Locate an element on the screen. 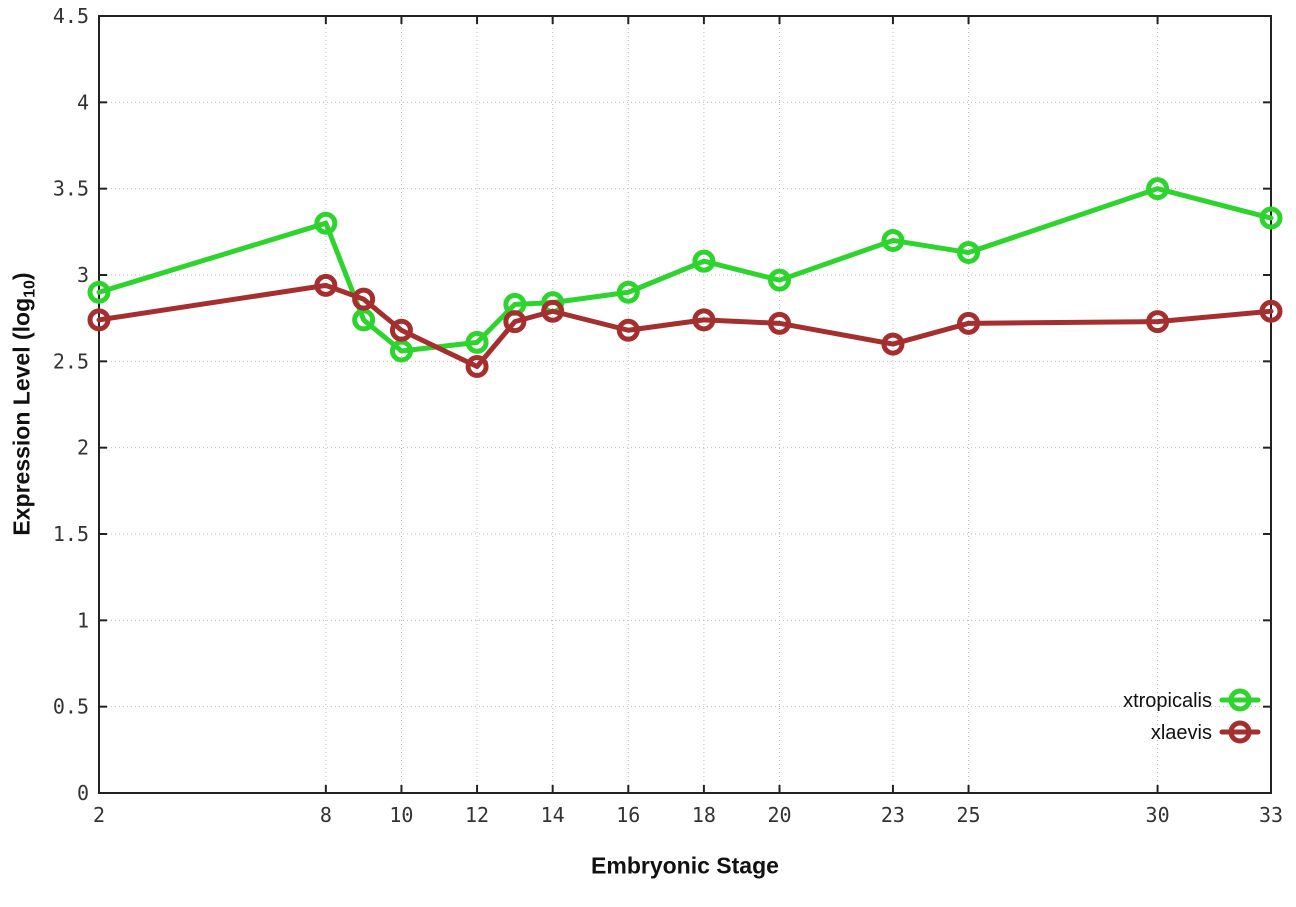 This screenshot has height=907, width=1296. y-axis-title: Expression Level (log10) is located at coordinates (24, 403).